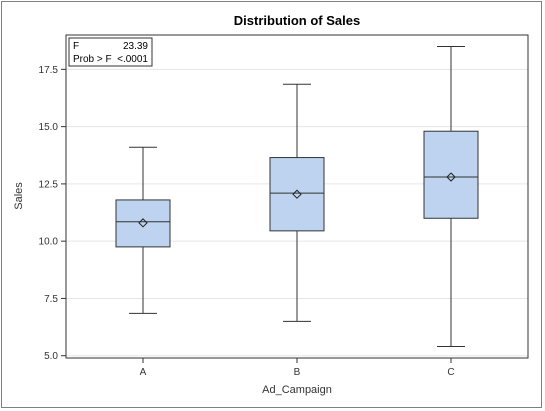 This screenshot has width=545, height=411. Describe the element at coordinates (49, 127) in the screenshot. I see `y-tick-label: 15.0` at that location.